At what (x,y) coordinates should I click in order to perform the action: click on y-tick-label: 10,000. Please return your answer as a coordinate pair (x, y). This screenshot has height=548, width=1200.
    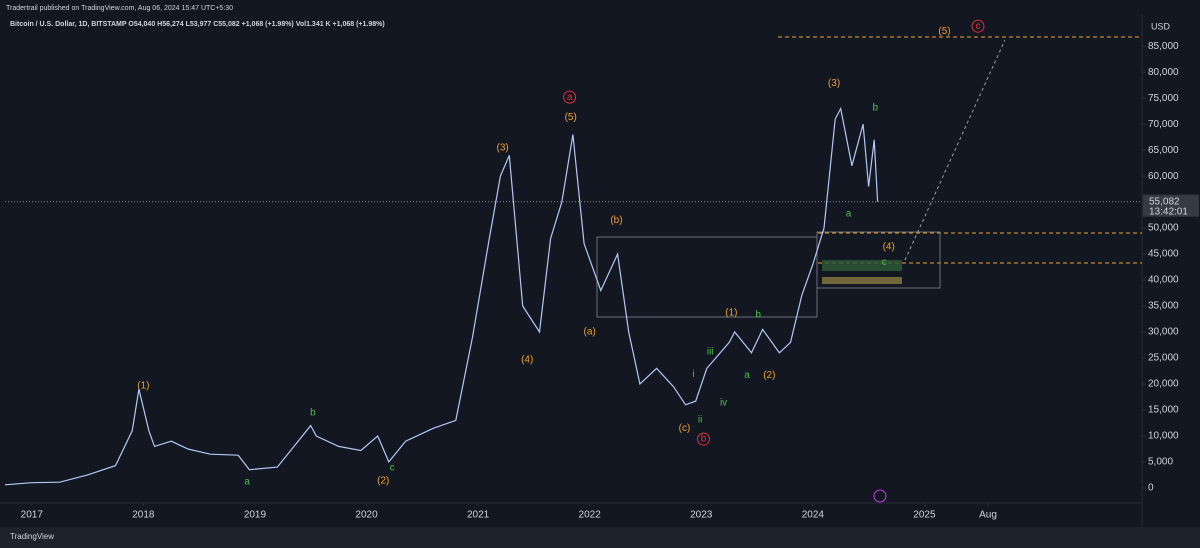
    Looking at the image, I should click on (1163, 436).